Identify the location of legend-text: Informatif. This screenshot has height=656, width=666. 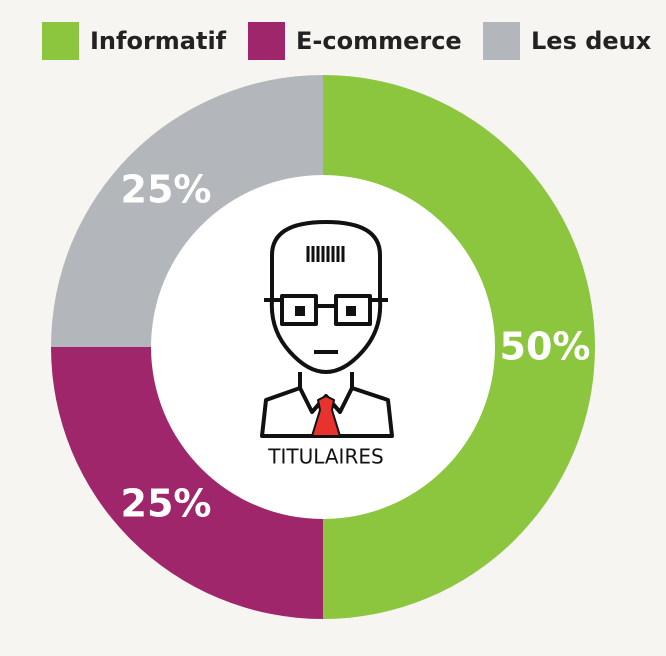
(158, 41).